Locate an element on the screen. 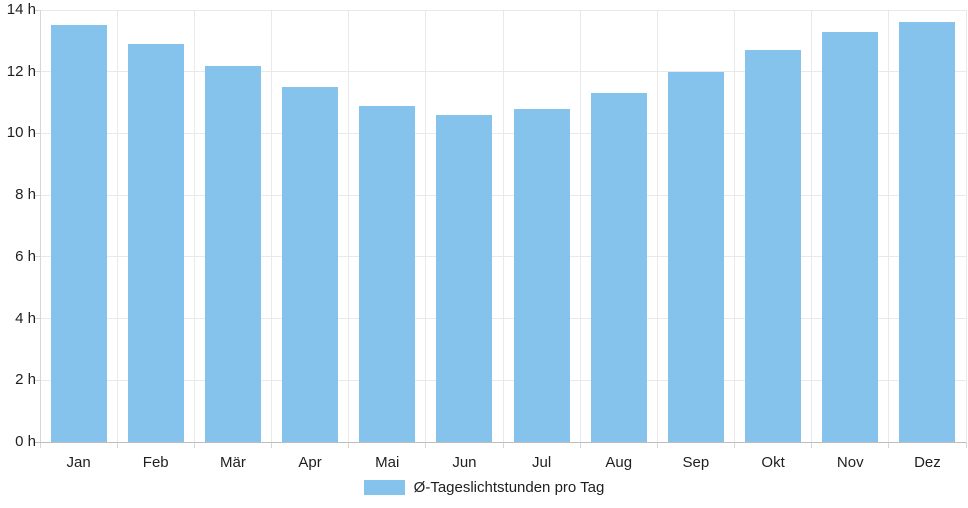 The height and width of the screenshot is (508, 968). bar-apr is located at coordinates (310, 264).